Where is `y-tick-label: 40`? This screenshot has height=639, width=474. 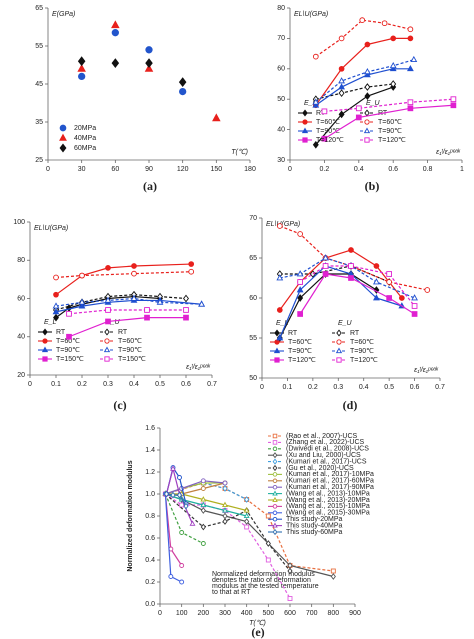 y-tick-label: 40 is located at coordinates (281, 129).